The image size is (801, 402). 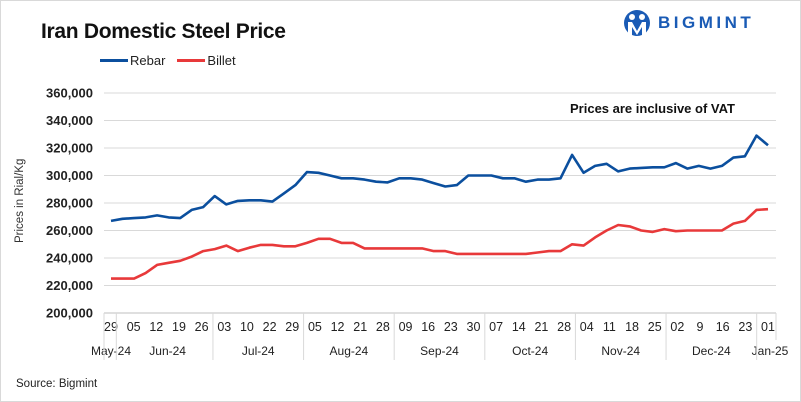 I want to click on bigmint-logo: BIGMINT, so click(x=688, y=23).